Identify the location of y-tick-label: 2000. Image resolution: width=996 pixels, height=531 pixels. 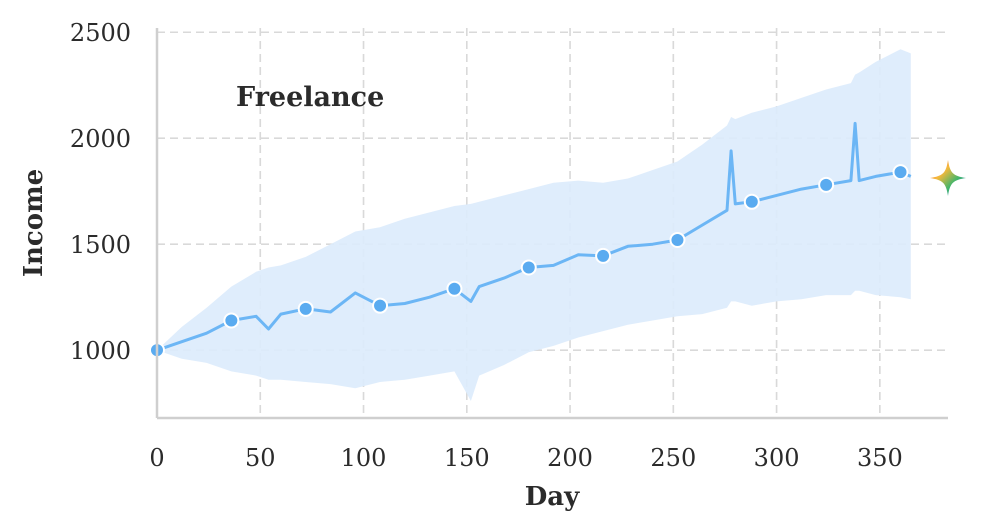
(100, 139).